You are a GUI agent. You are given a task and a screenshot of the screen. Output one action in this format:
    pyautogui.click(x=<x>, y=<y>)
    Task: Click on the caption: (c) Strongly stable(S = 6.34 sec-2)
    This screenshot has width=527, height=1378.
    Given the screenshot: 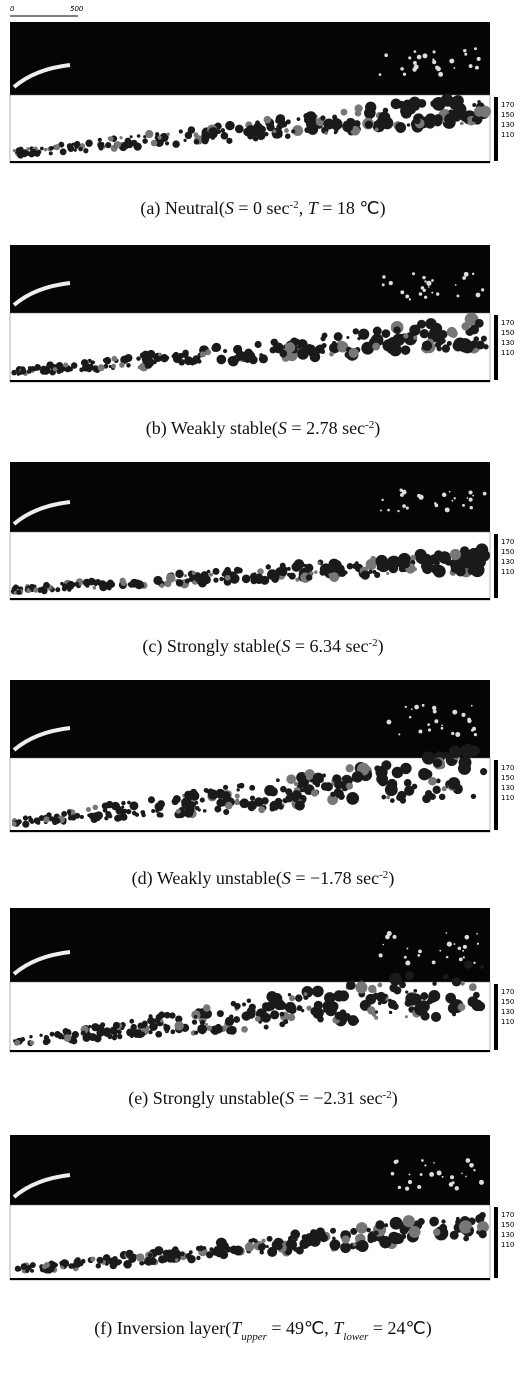 What is the action you would take?
    pyautogui.click(x=262, y=646)
    